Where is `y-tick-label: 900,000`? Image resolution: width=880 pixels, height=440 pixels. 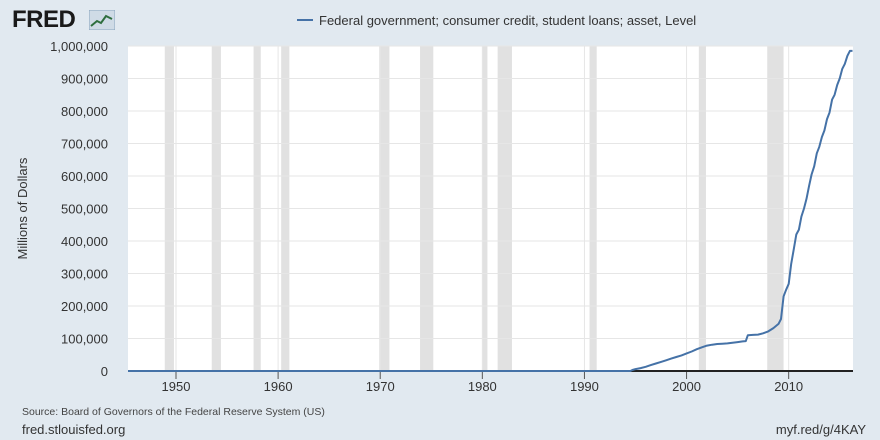 y-tick-label: 900,000 is located at coordinates (84, 79).